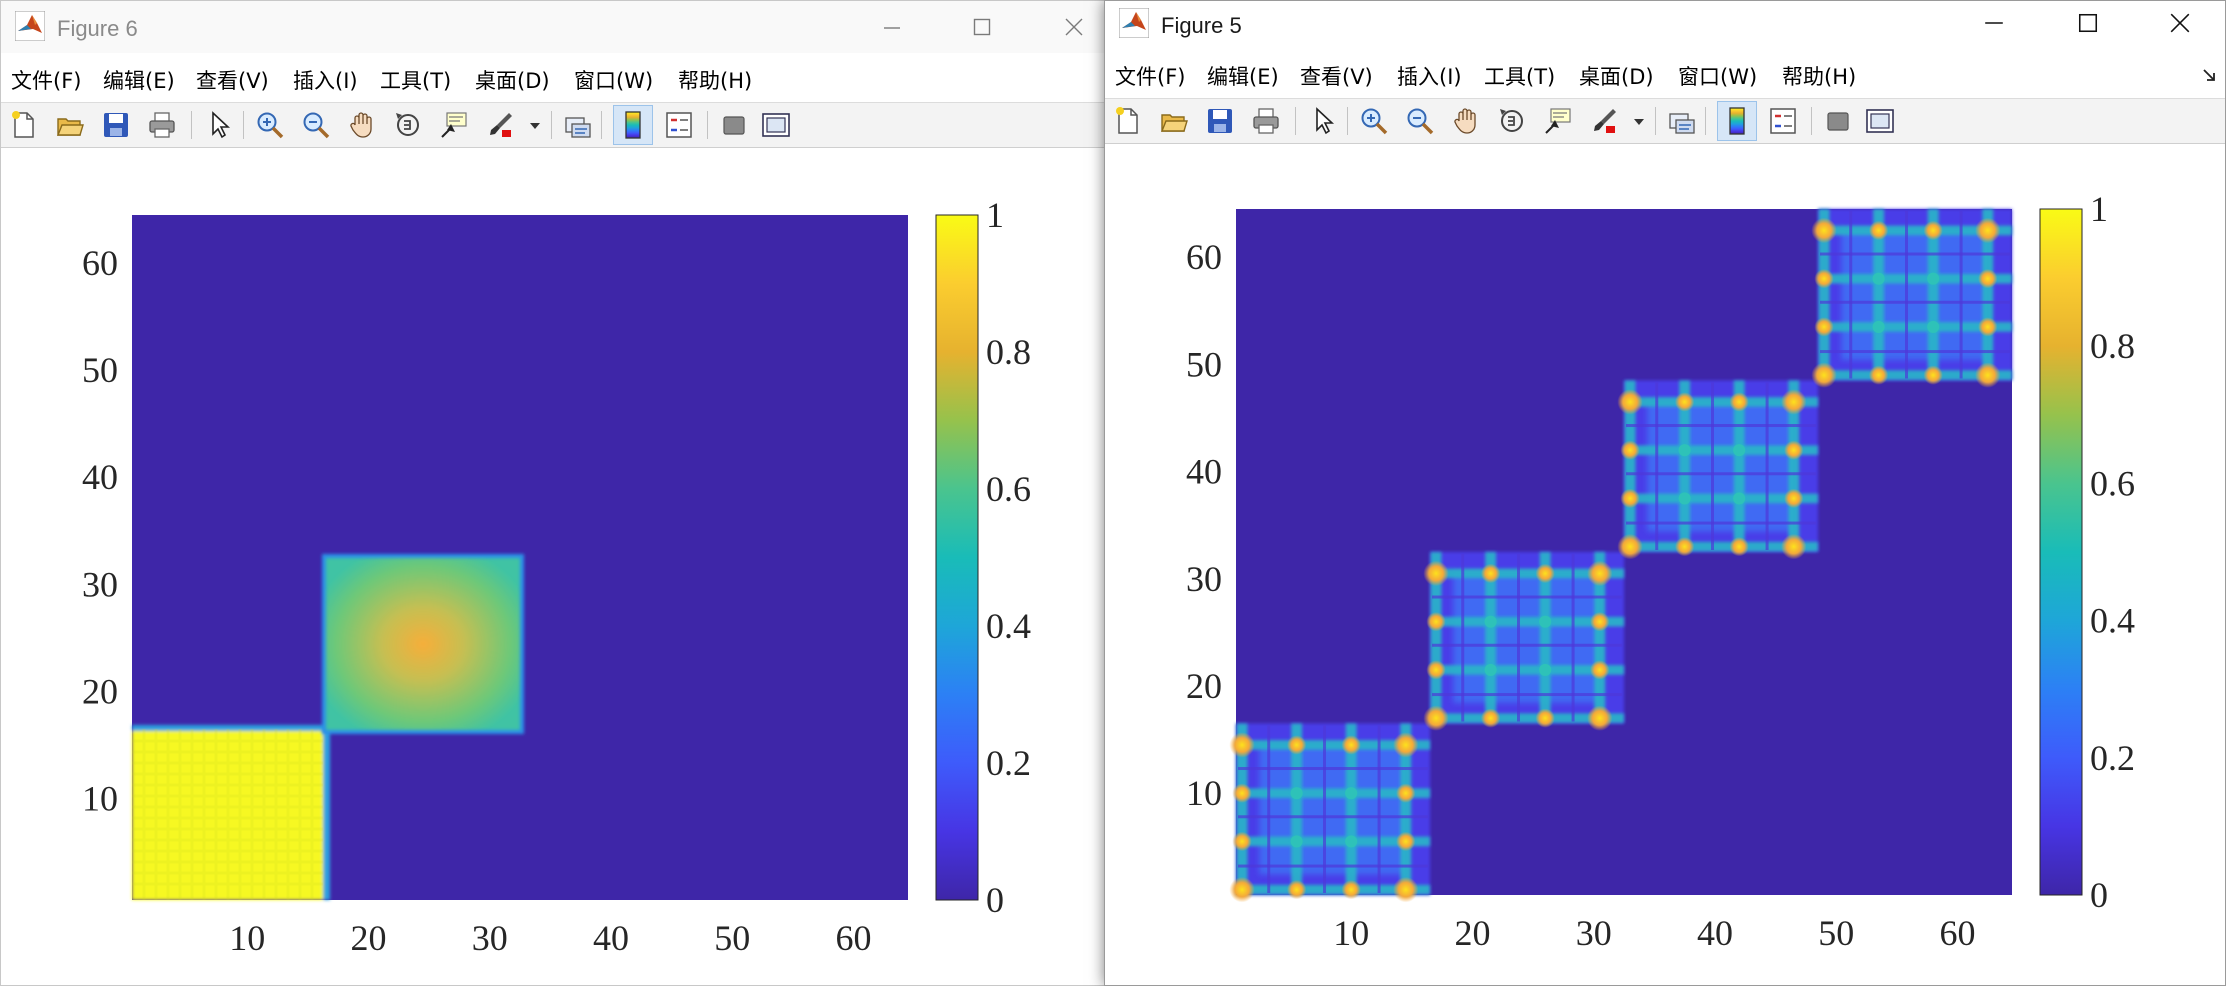  What do you see at coordinates (601, 125) in the screenshot?
I see `toolbar-separator` at bounding box center [601, 125].